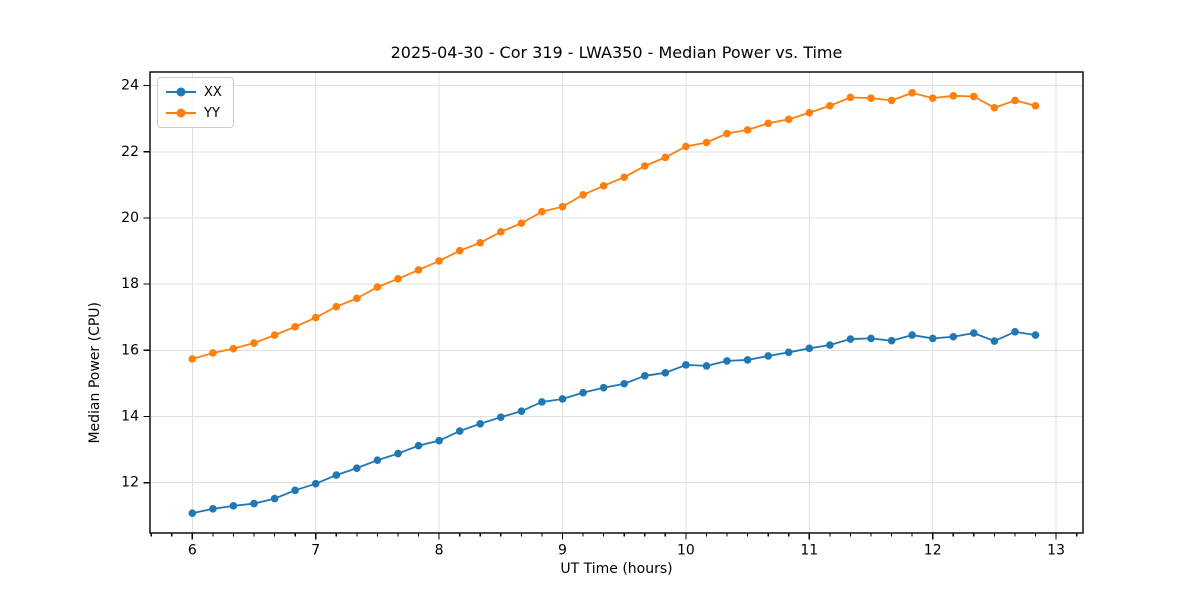 Image resolution: width=1200 pixels, height=600 pixels. What do you see at coordinates (562, 551) in the screenshot?
I see `svg-text: 9` at bounding box center [562, 551].